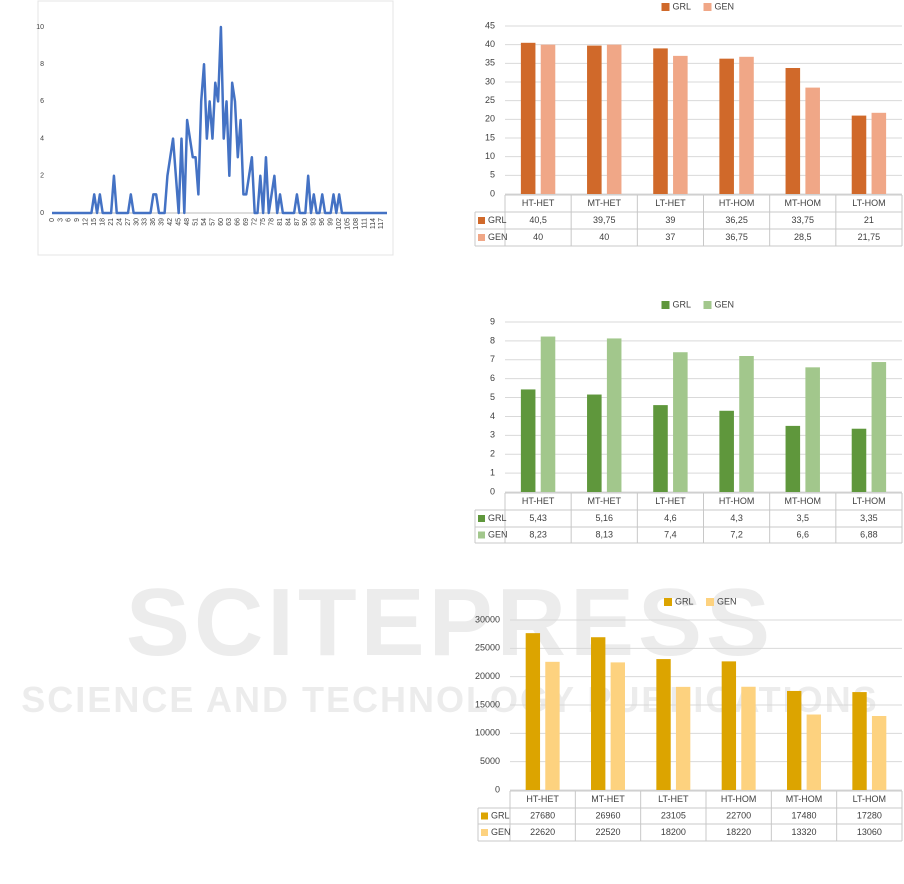  I want to click on y-tick-label: 20000, so click(487, 676).